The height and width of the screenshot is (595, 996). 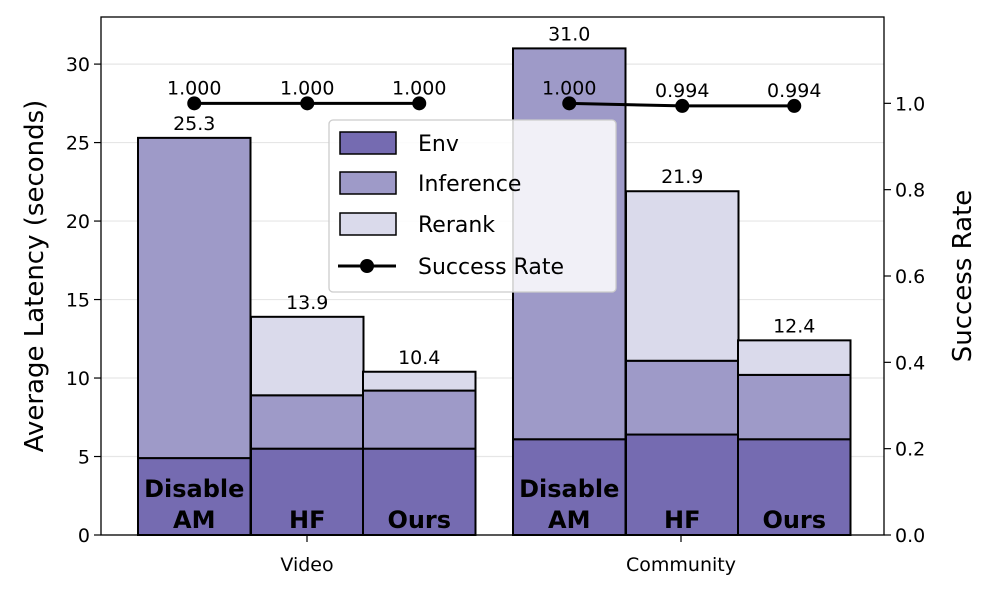 What do you see at coordinates (469, 184) in the screenshot?
I see `legend-label: Inference` at bounding box center [469, 184].